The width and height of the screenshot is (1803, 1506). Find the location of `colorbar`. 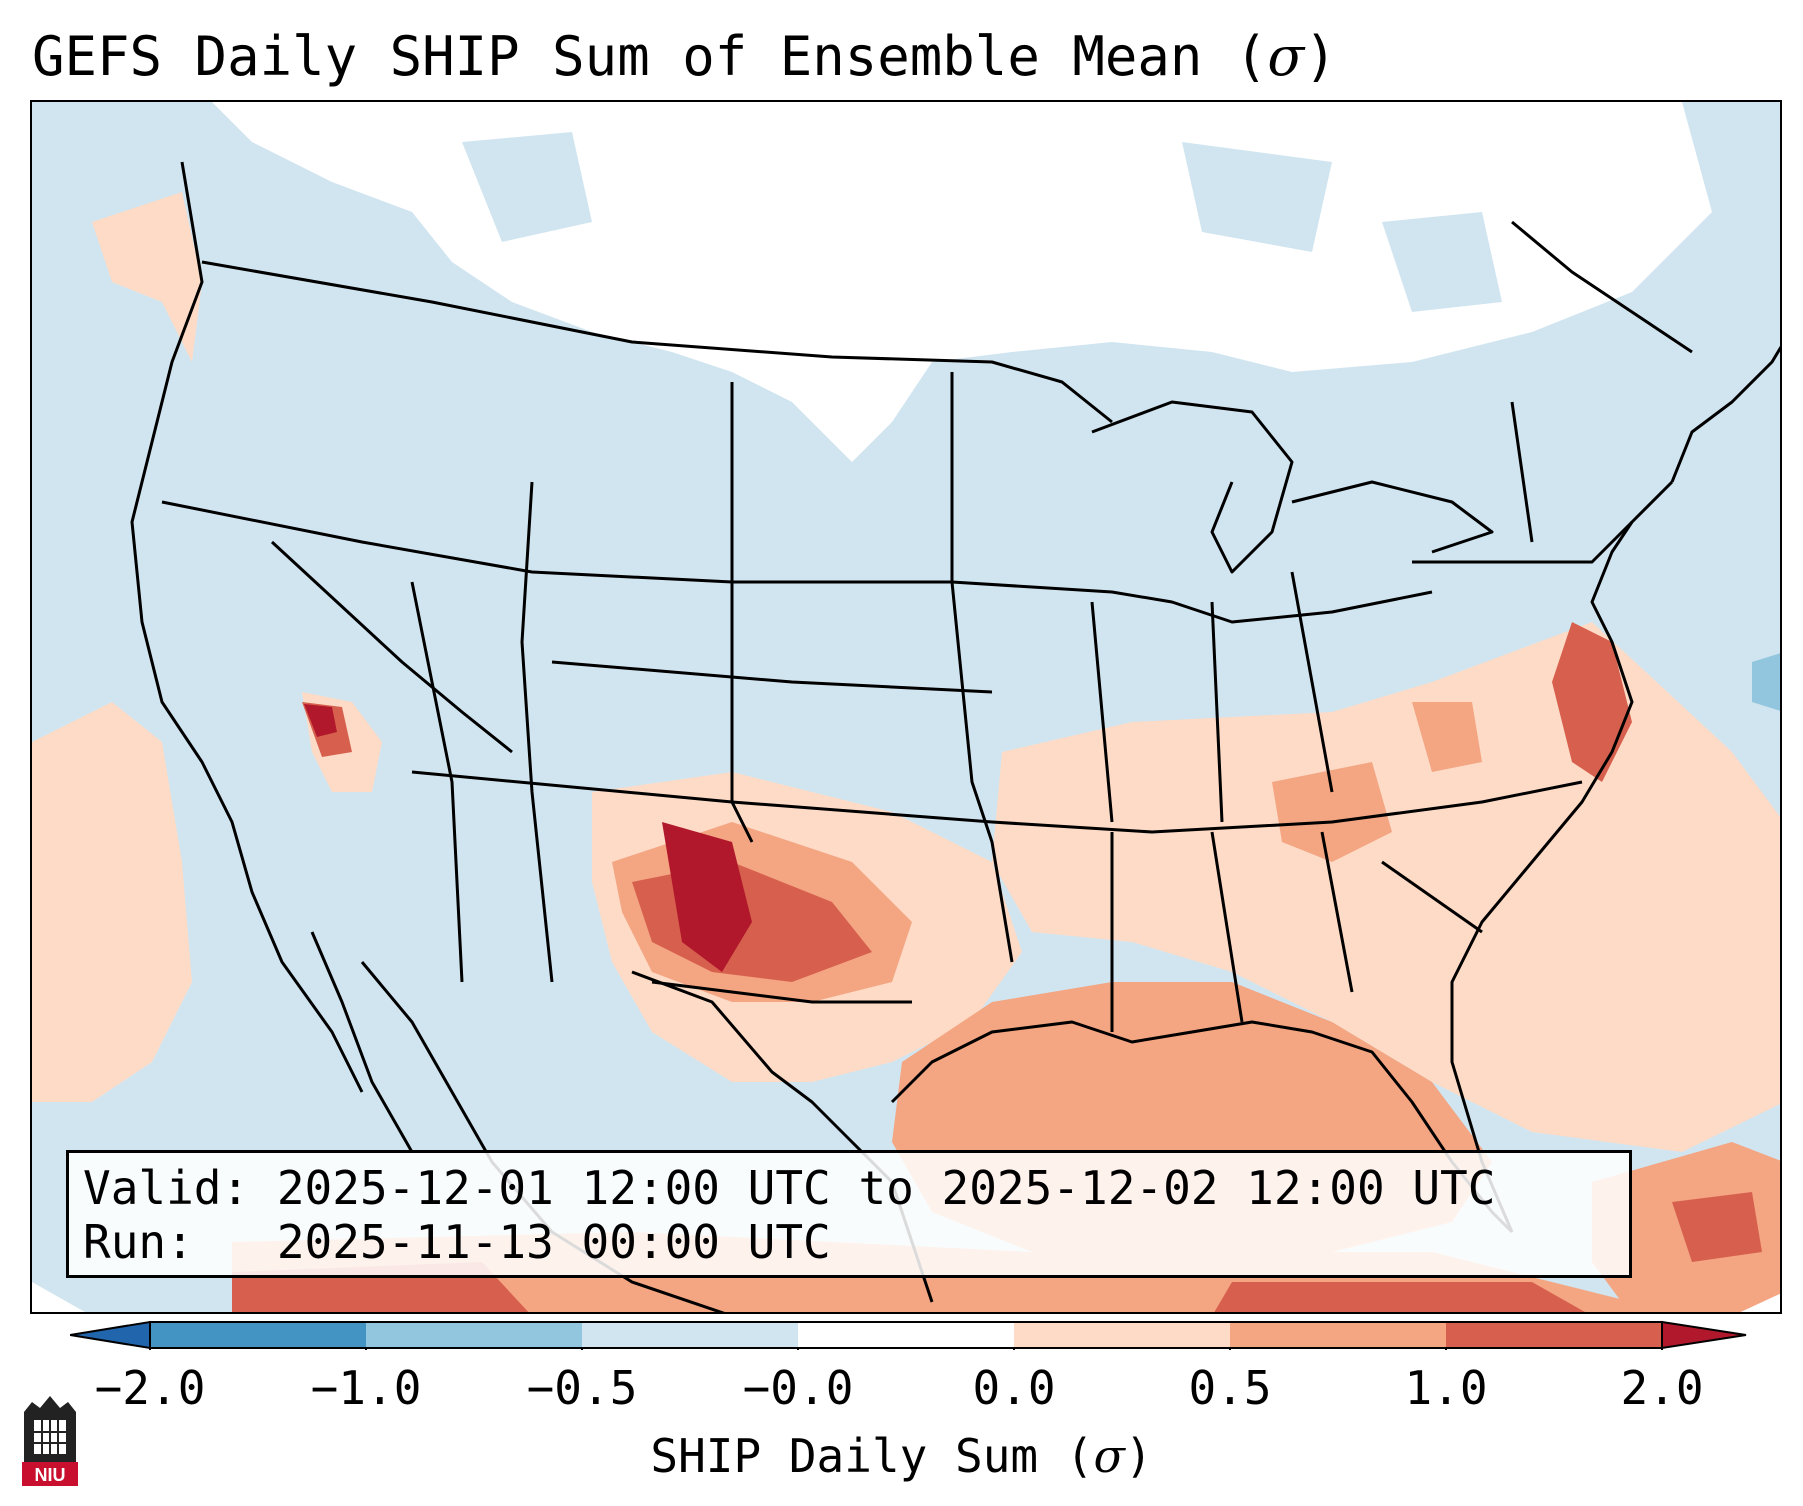

colorbar is located at coordinates (908, 1335).